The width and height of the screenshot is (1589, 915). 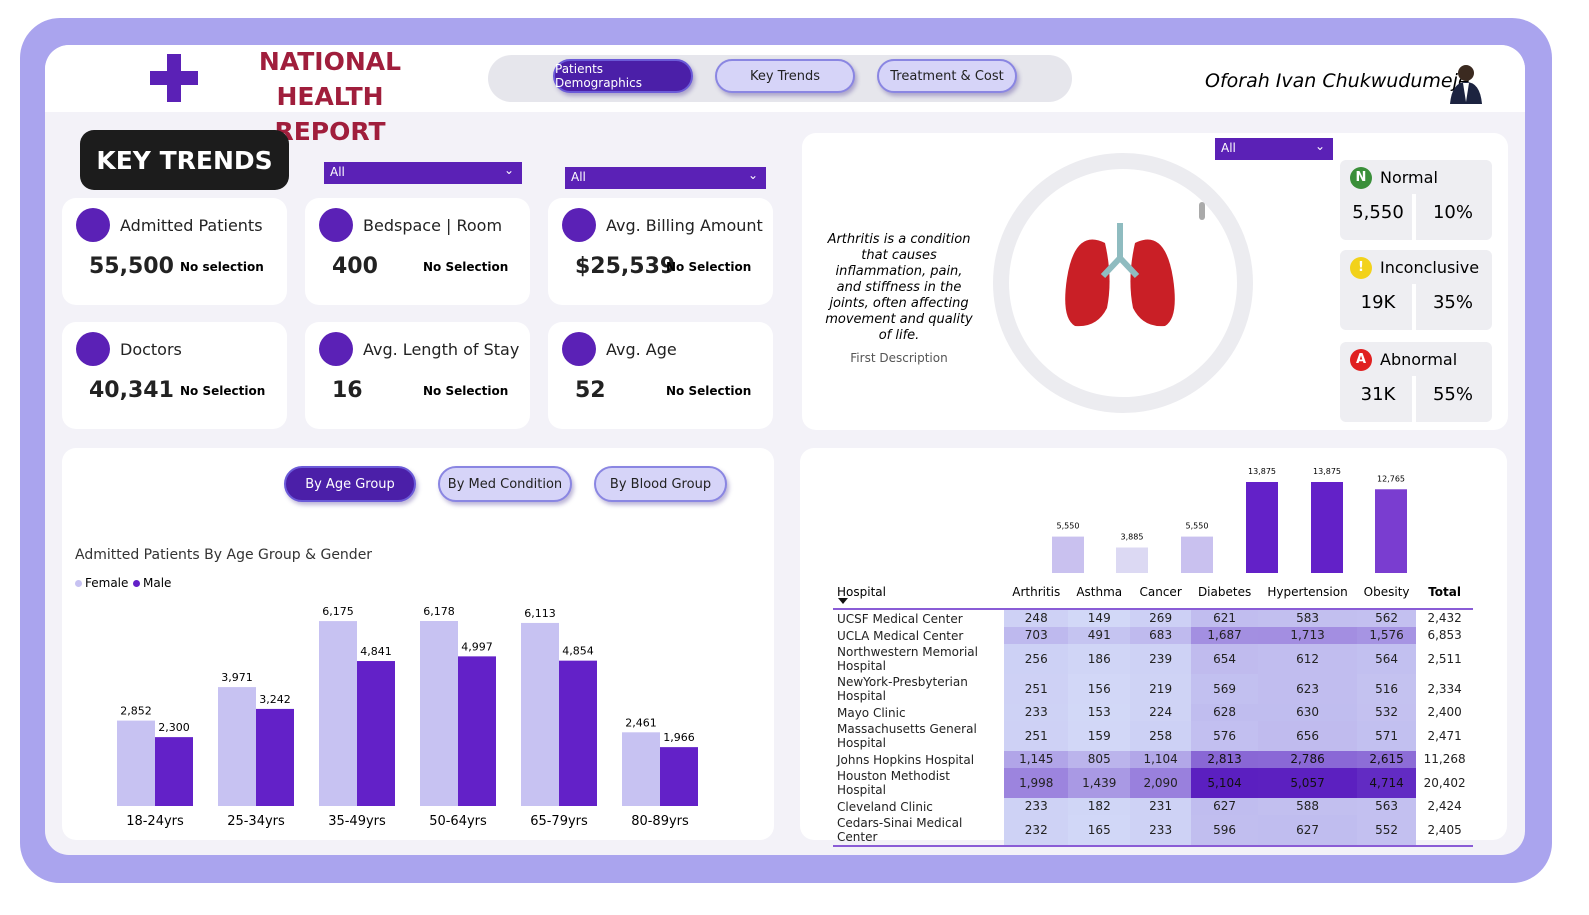 What do you see at coordinates (540, 613) in the screenshot?
I see `data-label: 6,113` at bounding box center [540, 613].